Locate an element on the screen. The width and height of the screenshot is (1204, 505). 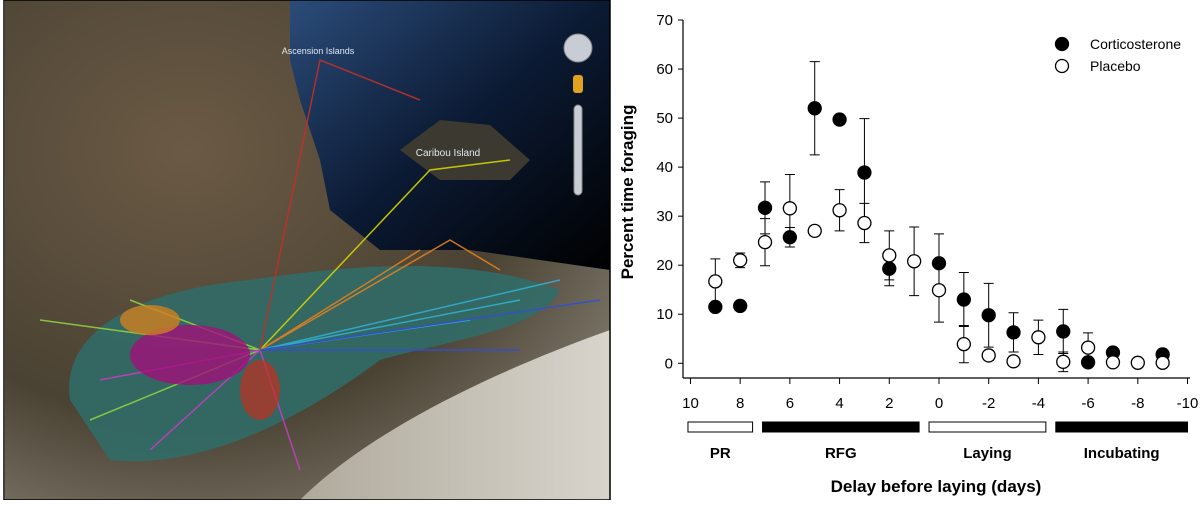
street-view is located at coordinates (578, 84).